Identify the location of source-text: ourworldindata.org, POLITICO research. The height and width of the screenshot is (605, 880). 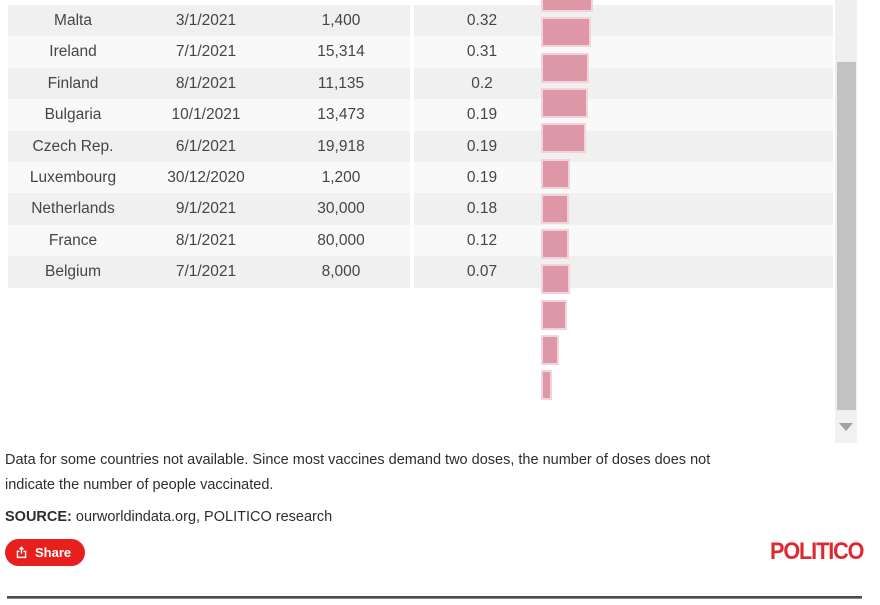
(202, 517).